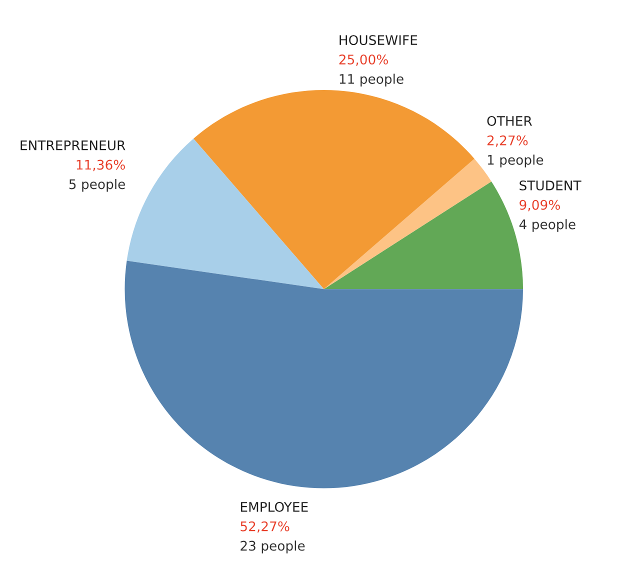  I want to click on text: 11 people, so click(372, 80).